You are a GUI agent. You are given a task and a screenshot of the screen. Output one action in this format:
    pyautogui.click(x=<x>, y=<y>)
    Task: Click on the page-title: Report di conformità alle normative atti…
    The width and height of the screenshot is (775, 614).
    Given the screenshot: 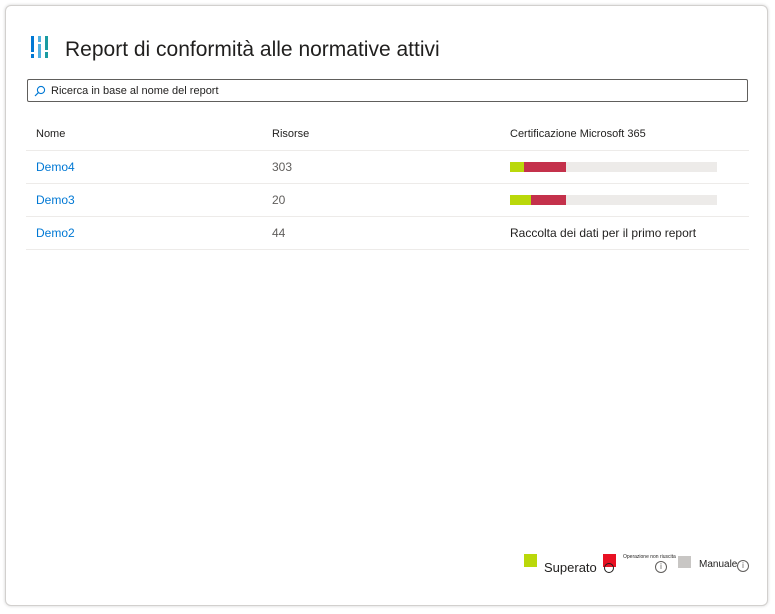 What is the action you would take?
    pyautogui.click(x=252, y=49)
    